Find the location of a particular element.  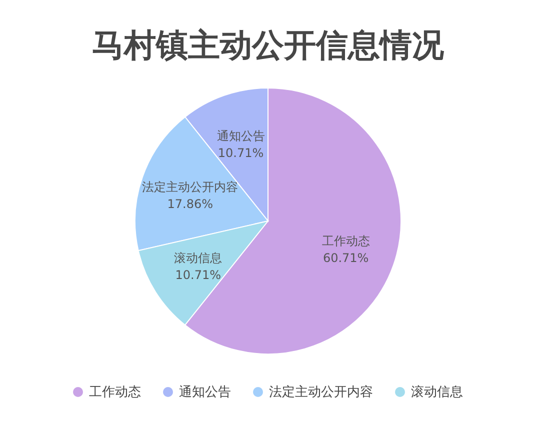

legend-label: 法定主动公开内容 is located at coordinates (321, 392).